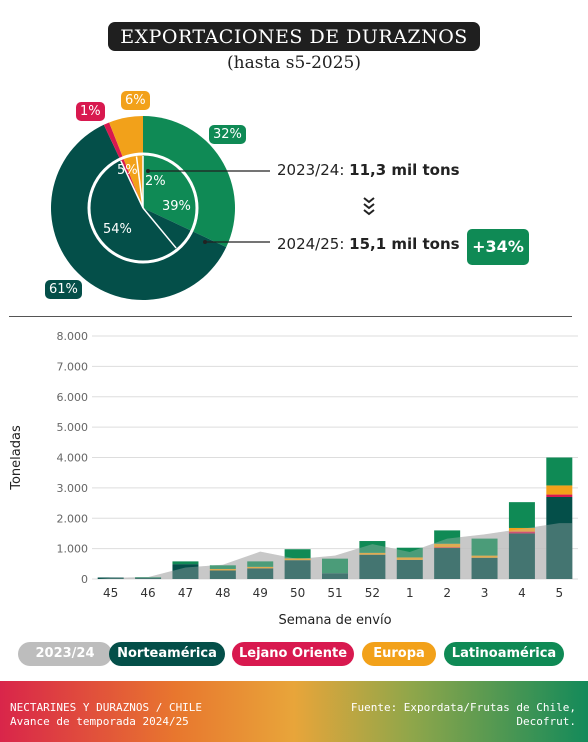 This screenshot has width=588, height=742. I want to click on leader-dot-prev, so click(148, 171).